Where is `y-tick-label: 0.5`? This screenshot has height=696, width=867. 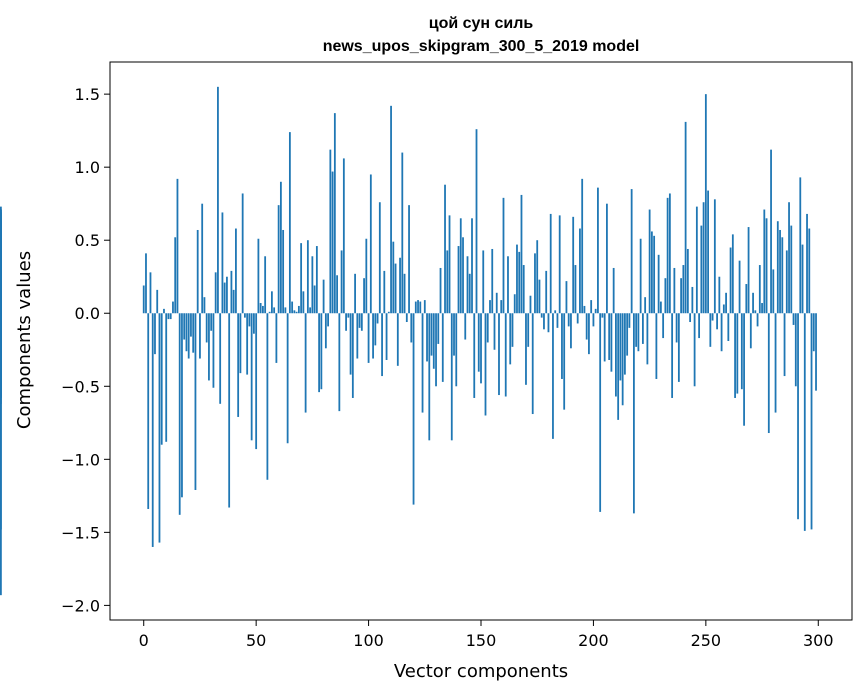 y-tick-label: 0.5 is located at coordinates (87, 240).